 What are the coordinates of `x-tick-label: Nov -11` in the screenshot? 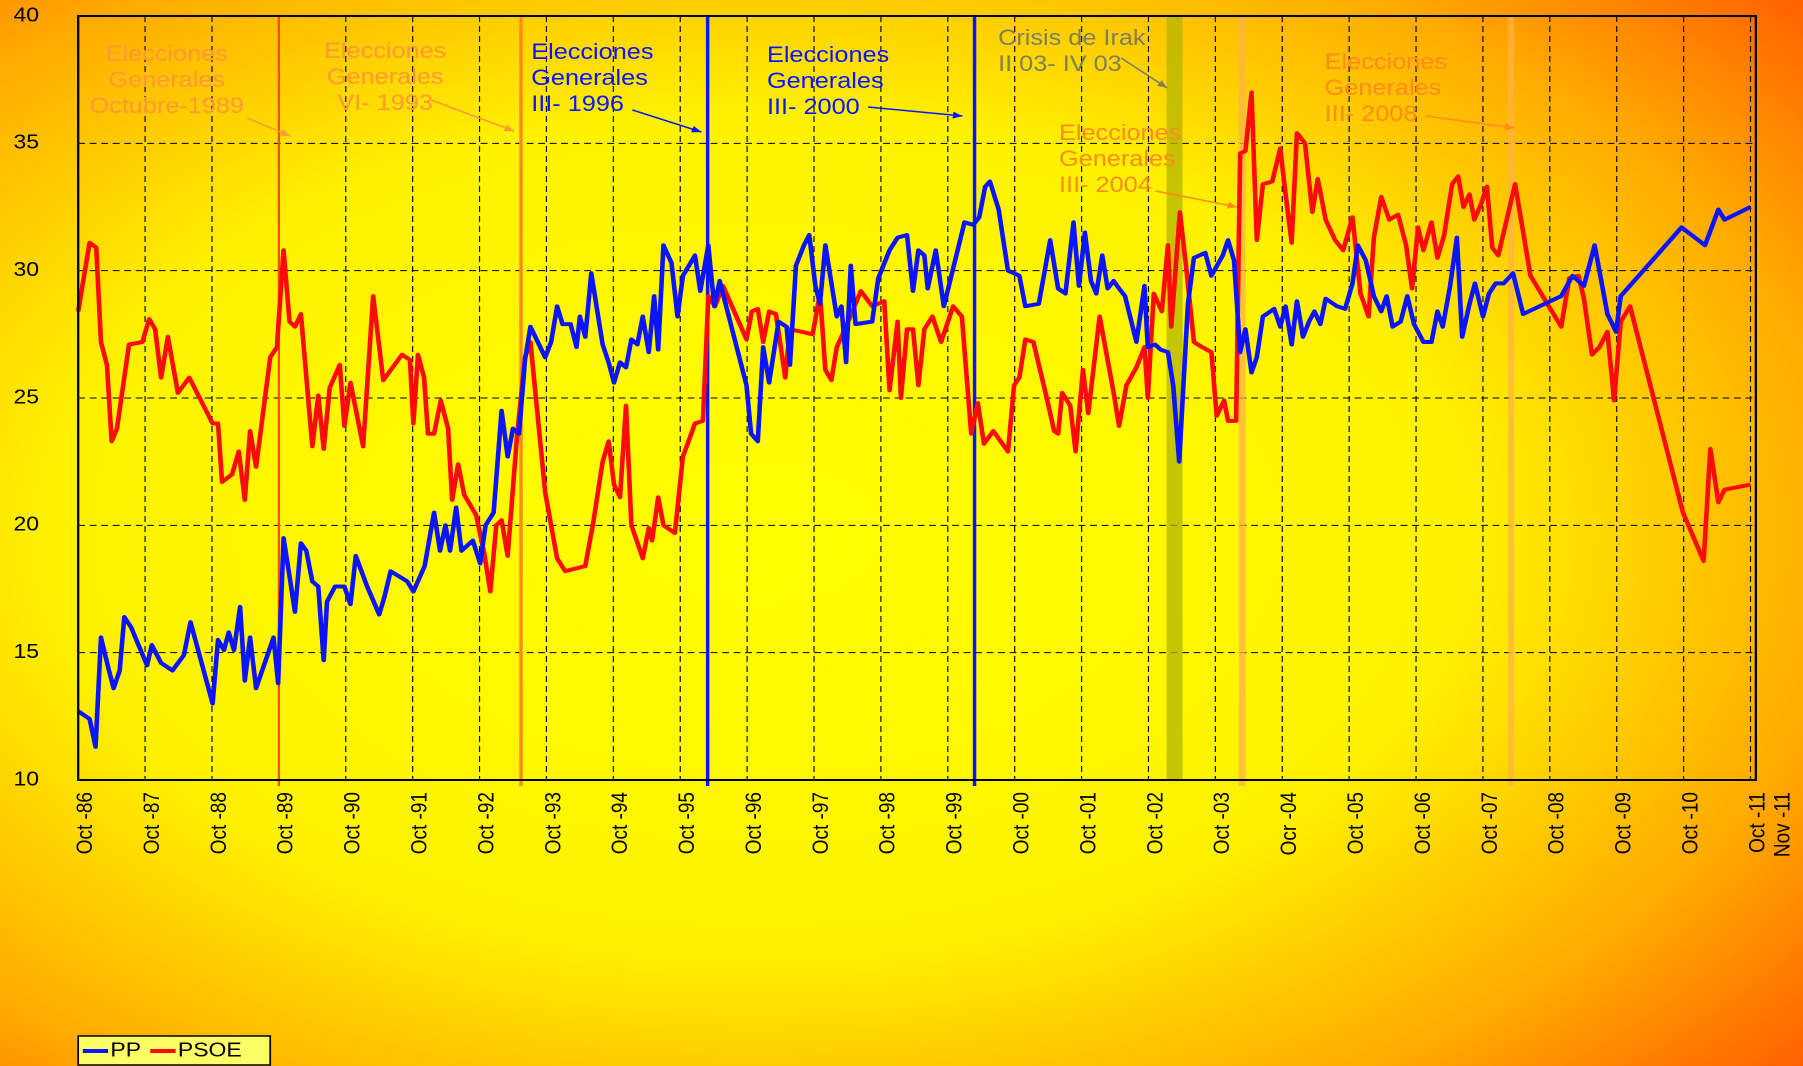 It's located at (1782, 824).